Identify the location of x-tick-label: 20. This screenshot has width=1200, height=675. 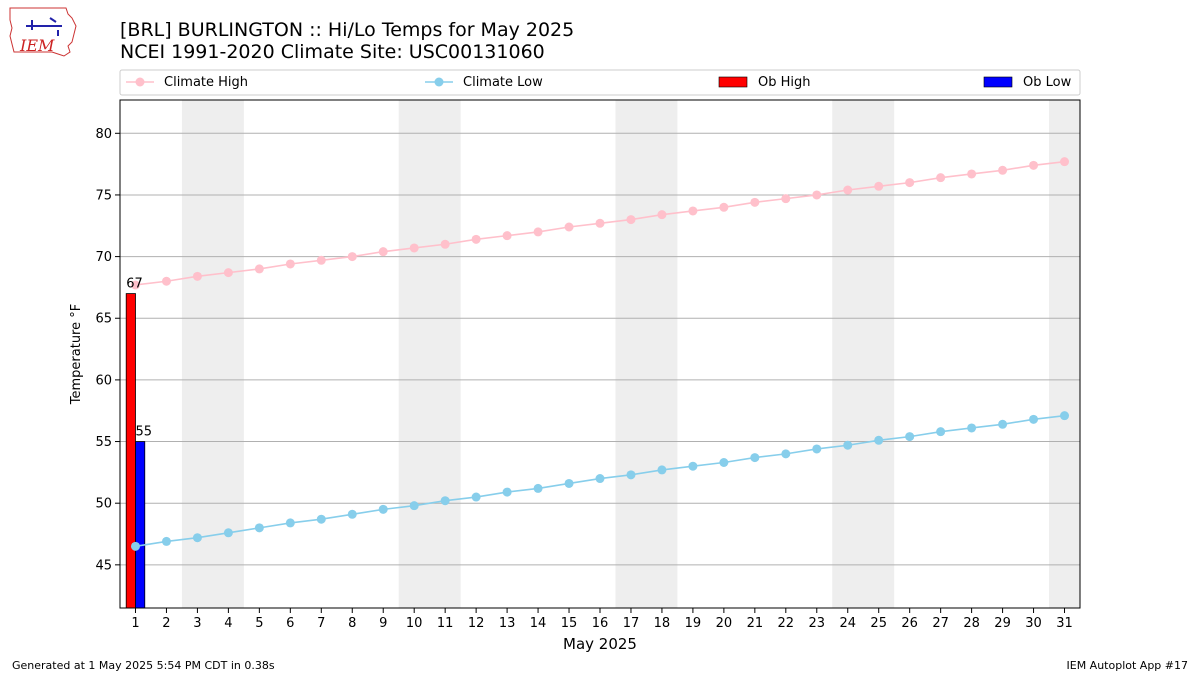
(724, 623).